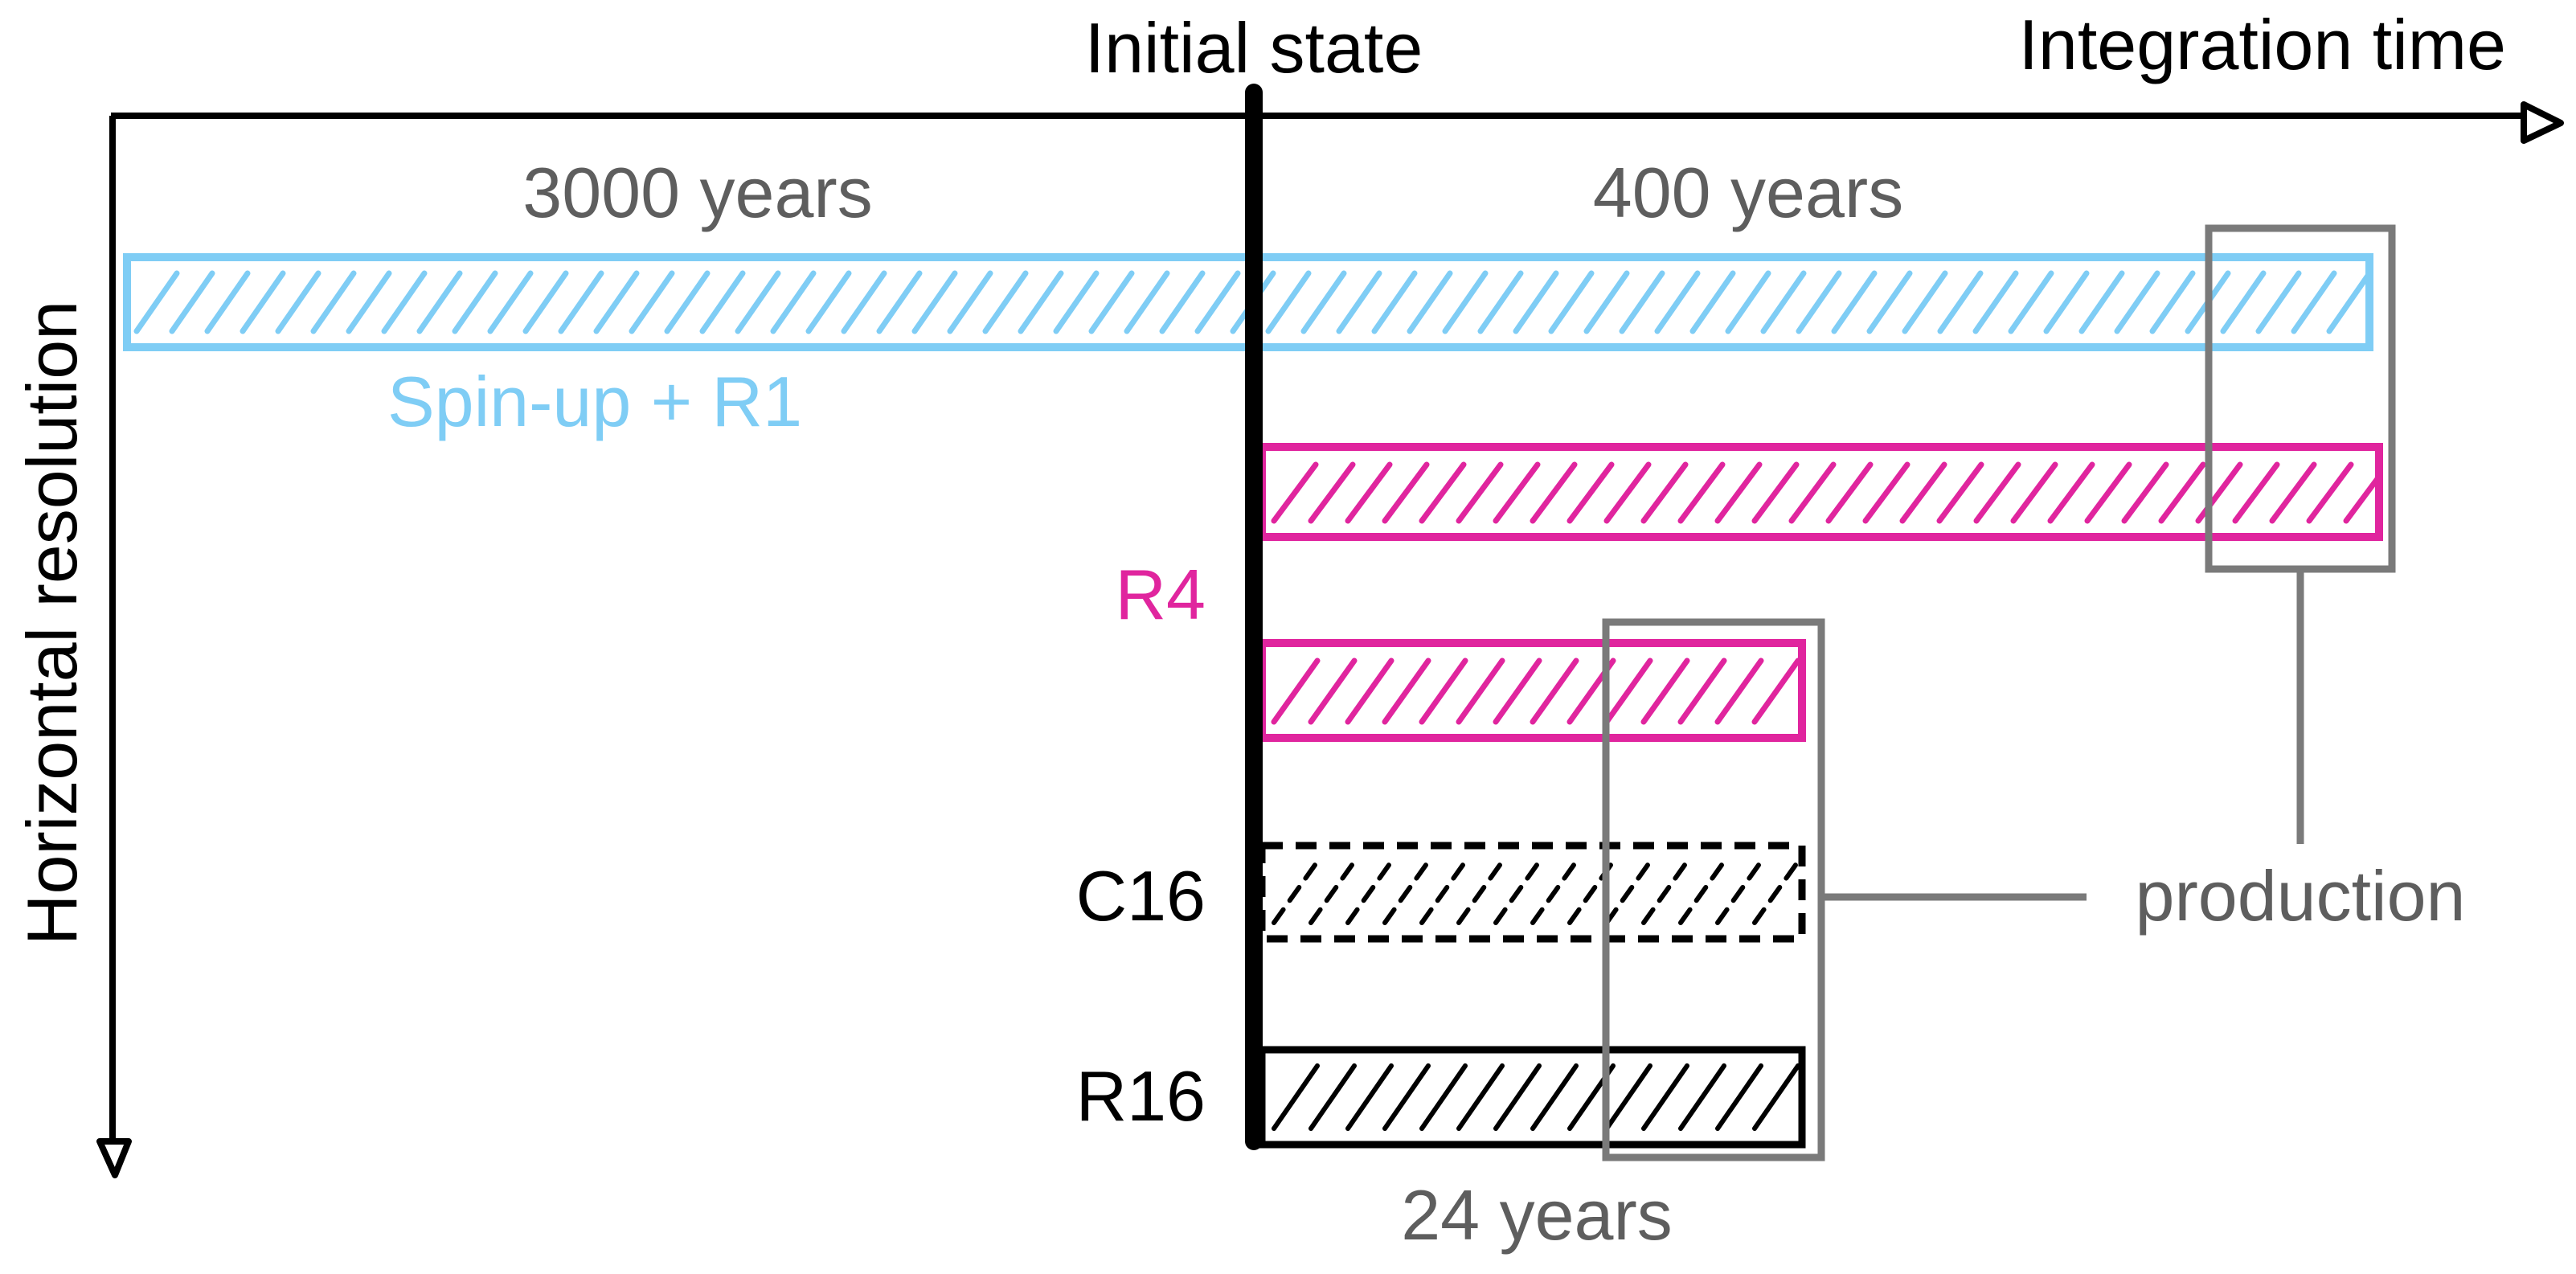 The height and width of the screenshot is (1274, 2576). Describe the element at coordinates (52, 623) in the screenshot. I see `y-axis-label: Horizontal resolution` at that location.